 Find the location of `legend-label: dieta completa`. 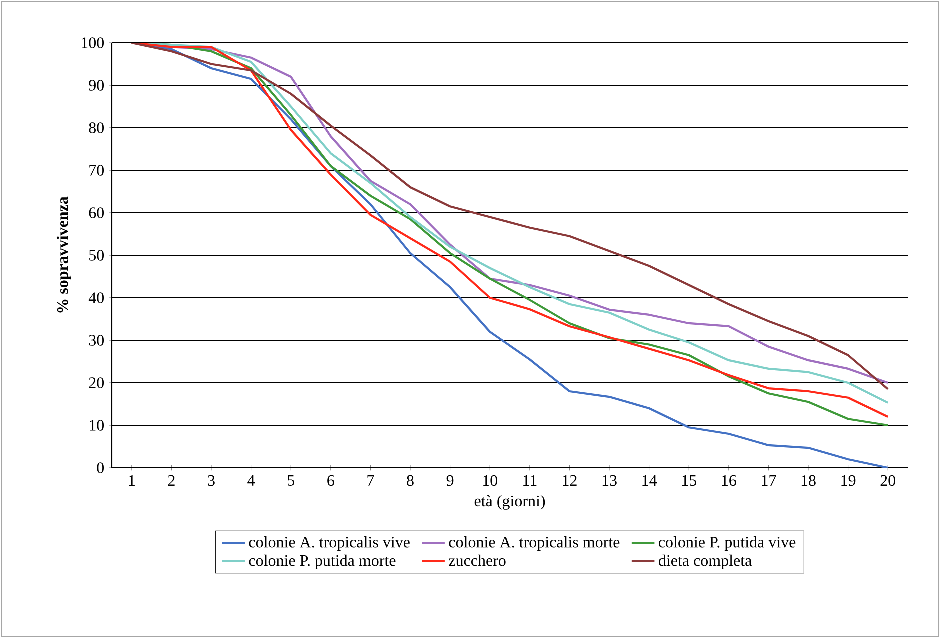

legend-label: dieta completa is located at coordinates (705, 562).